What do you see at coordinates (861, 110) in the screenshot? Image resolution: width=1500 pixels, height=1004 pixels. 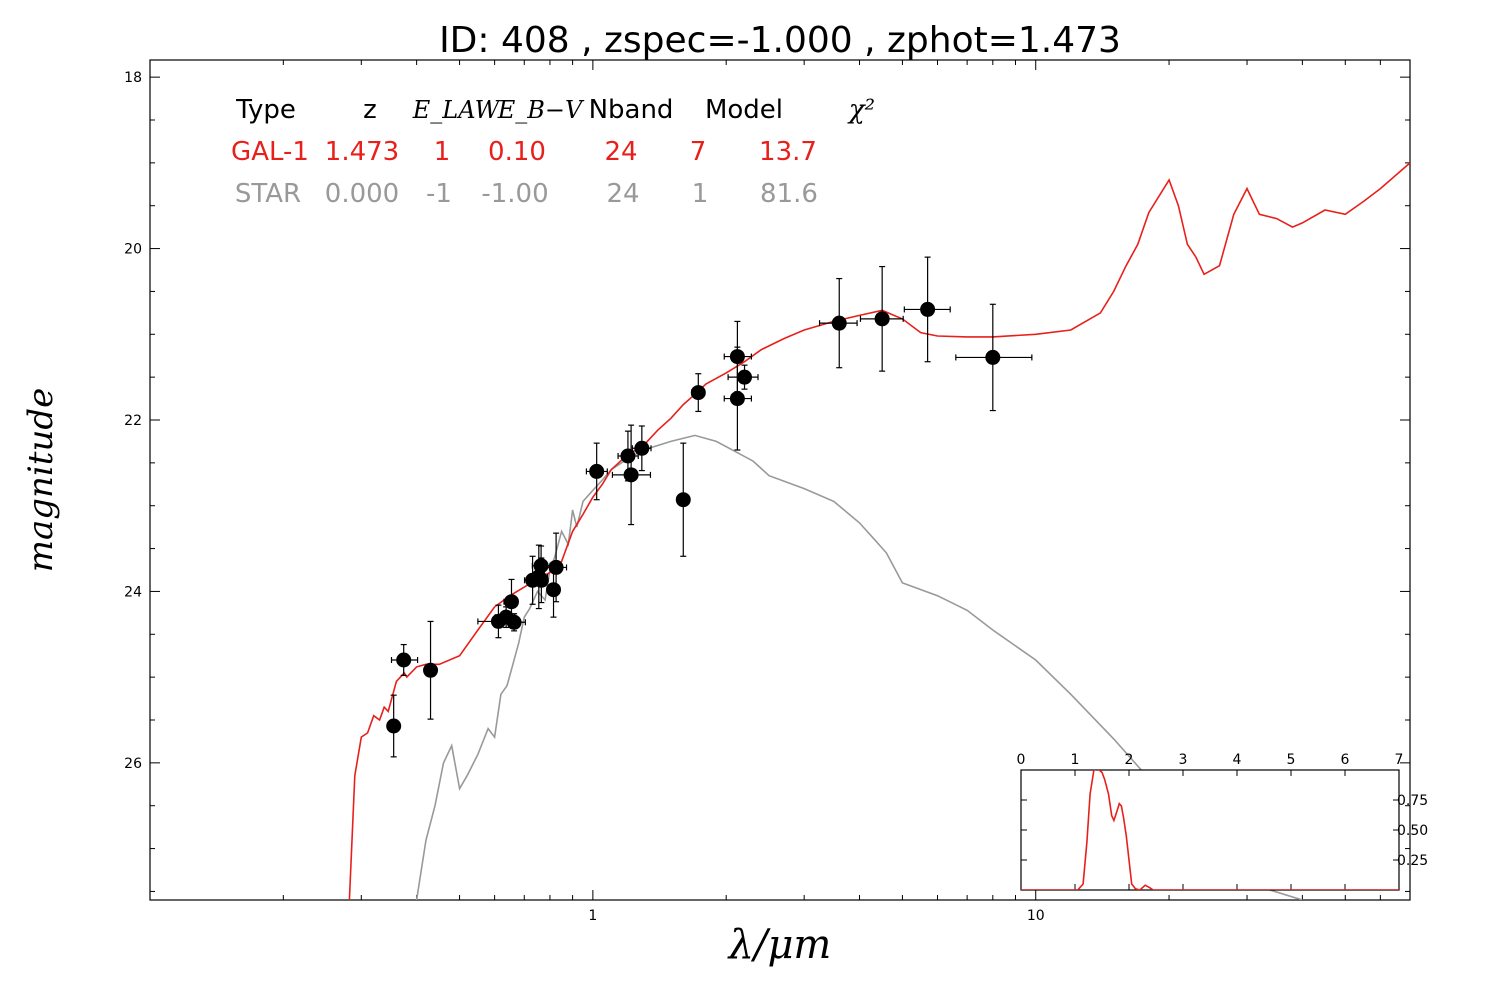 I see `legend-header-chi2: χ²` at bounding box center [861, 110].